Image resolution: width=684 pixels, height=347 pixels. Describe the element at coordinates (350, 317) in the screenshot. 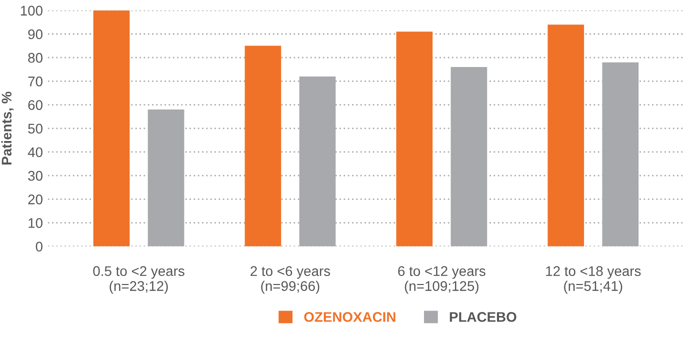

I see `legend-label: OZENOXACIN` at that location.